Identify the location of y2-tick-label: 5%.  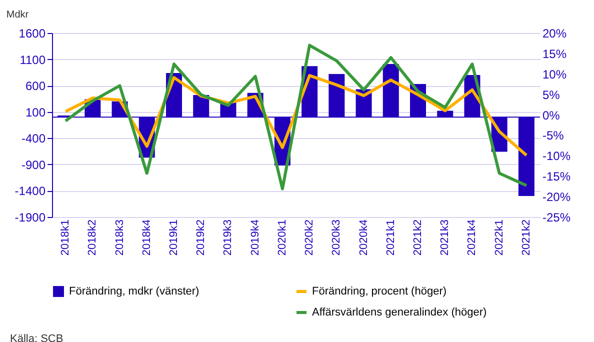
(551, 95).